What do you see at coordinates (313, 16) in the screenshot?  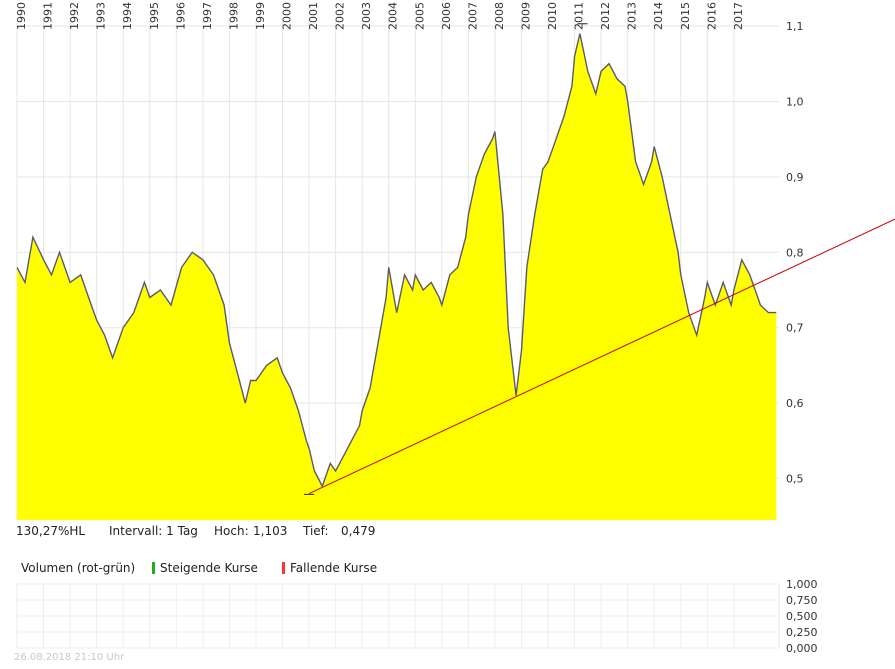 I see `x-tick-label: 2001` at bounding box center [313, 16].